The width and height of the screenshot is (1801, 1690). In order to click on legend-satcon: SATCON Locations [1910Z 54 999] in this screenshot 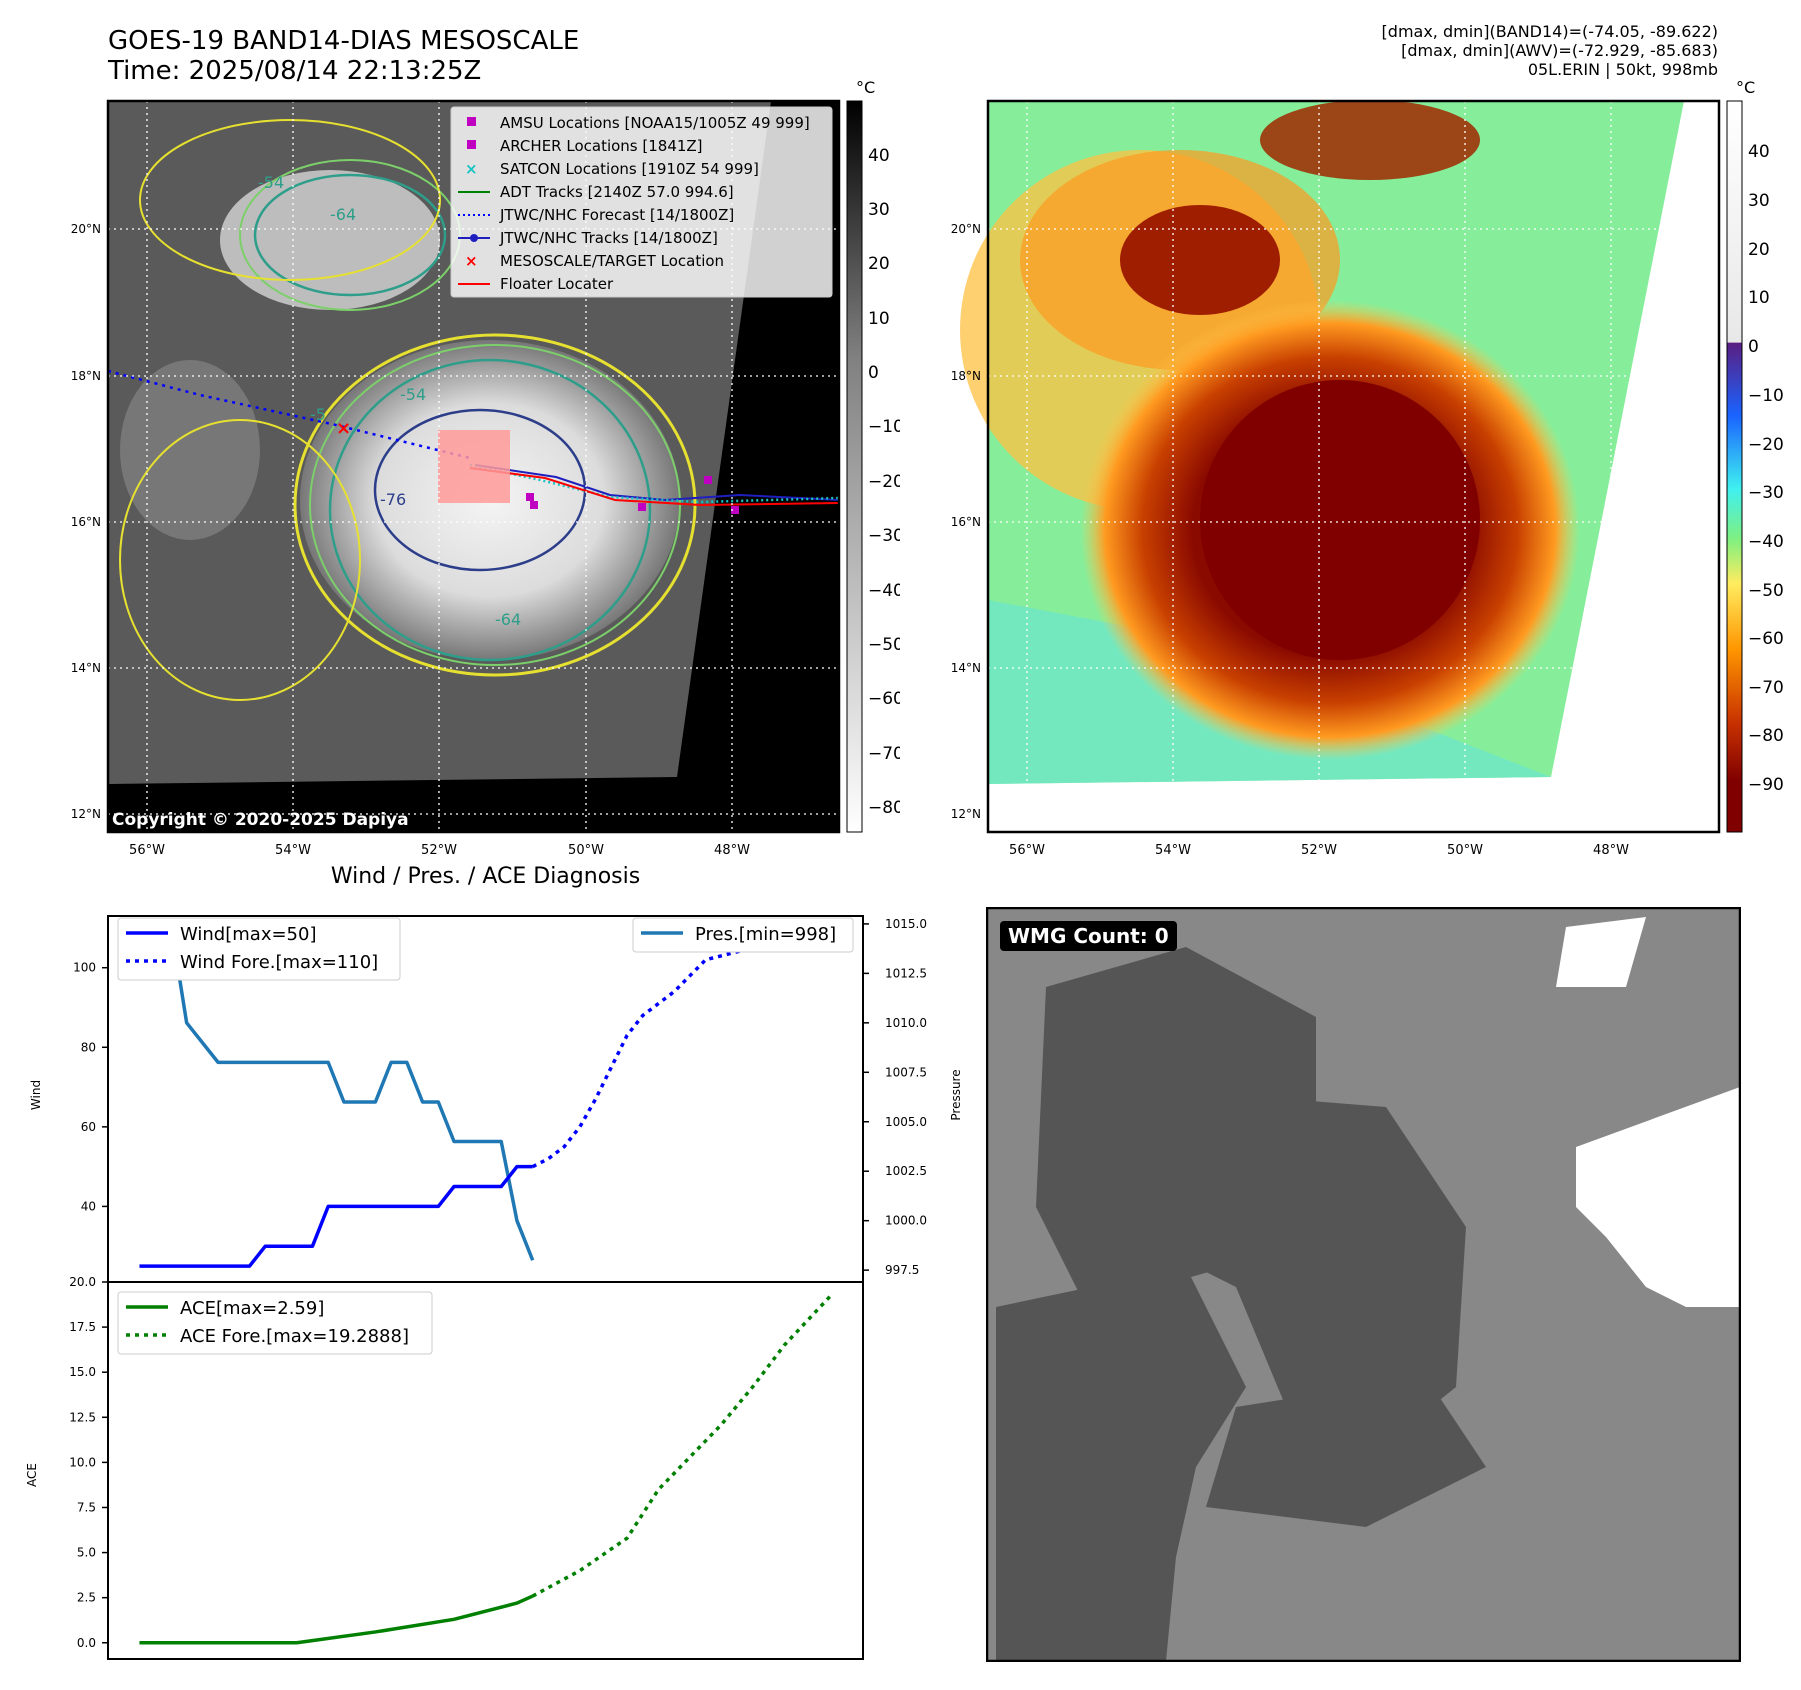, I will do `click(629, 169)`.